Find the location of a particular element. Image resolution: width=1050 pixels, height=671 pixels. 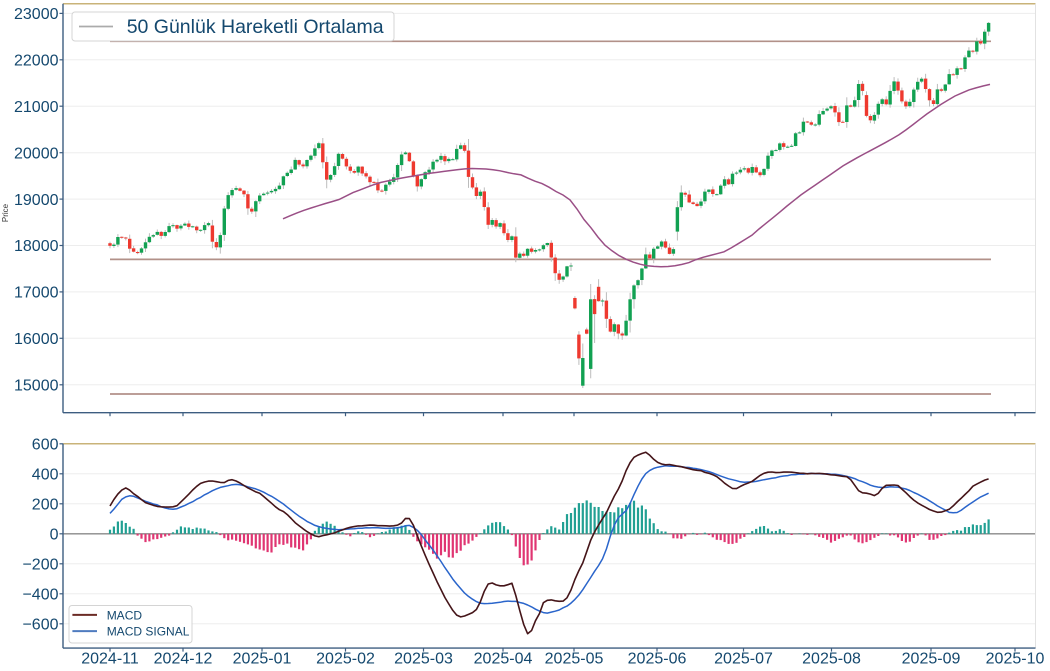

svg-text: 22000 is located at coordinates (36, 61).